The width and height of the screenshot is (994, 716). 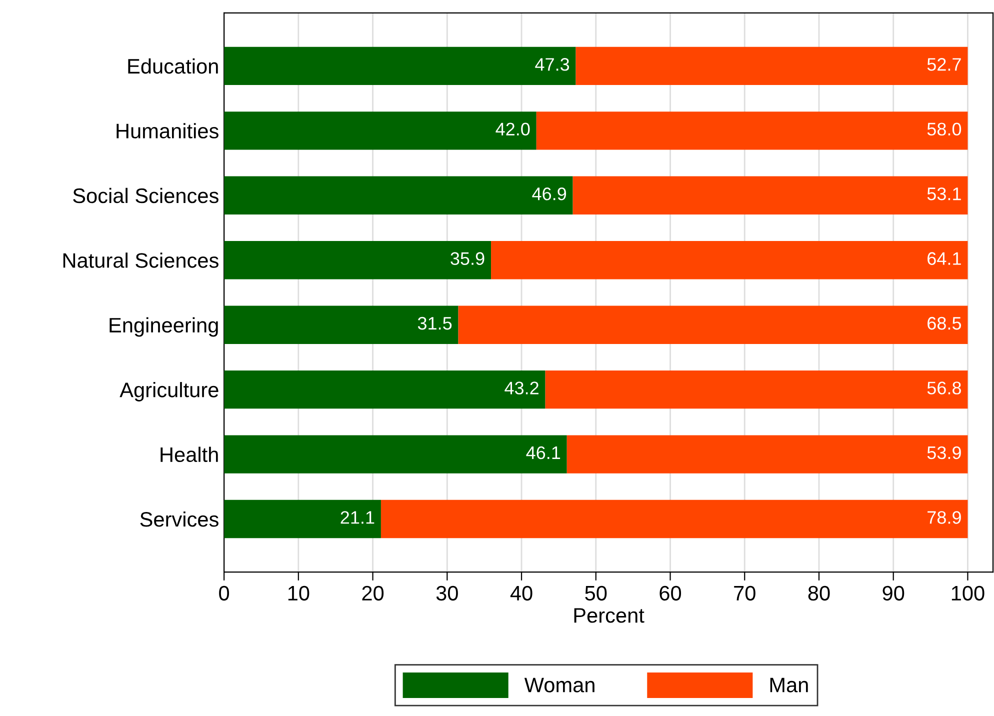 What do you see at coordinates (521, 593) in the screenshot?
I see `x-tick-label: 40` at bounding box center [521, 593].